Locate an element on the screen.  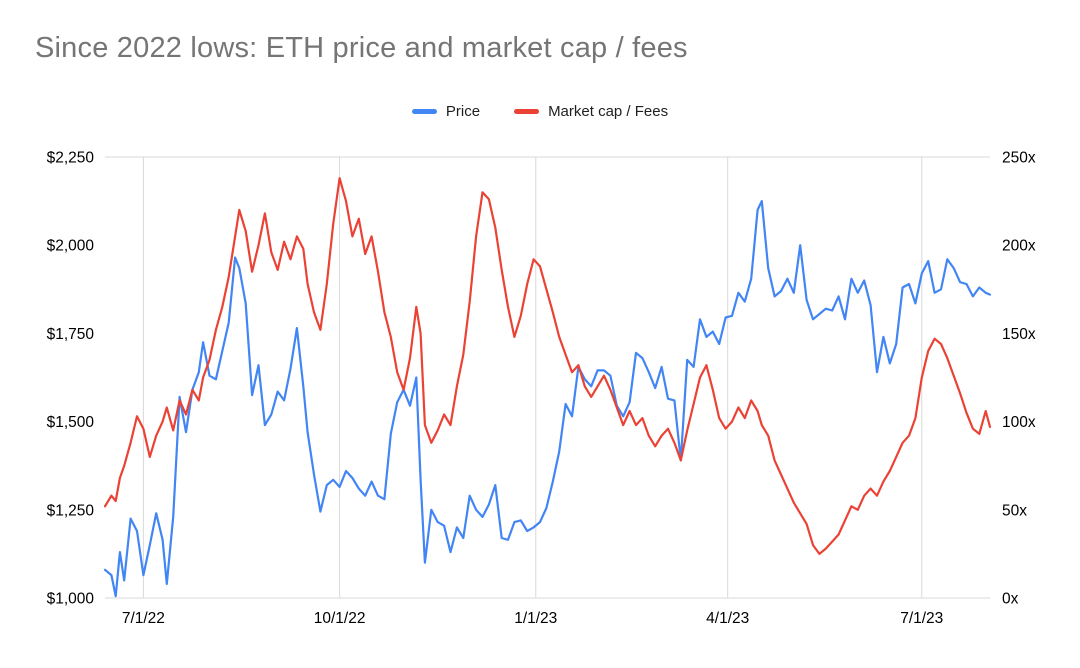
x-tick-label: 10/1/22 is located at coordinates (340, 618).